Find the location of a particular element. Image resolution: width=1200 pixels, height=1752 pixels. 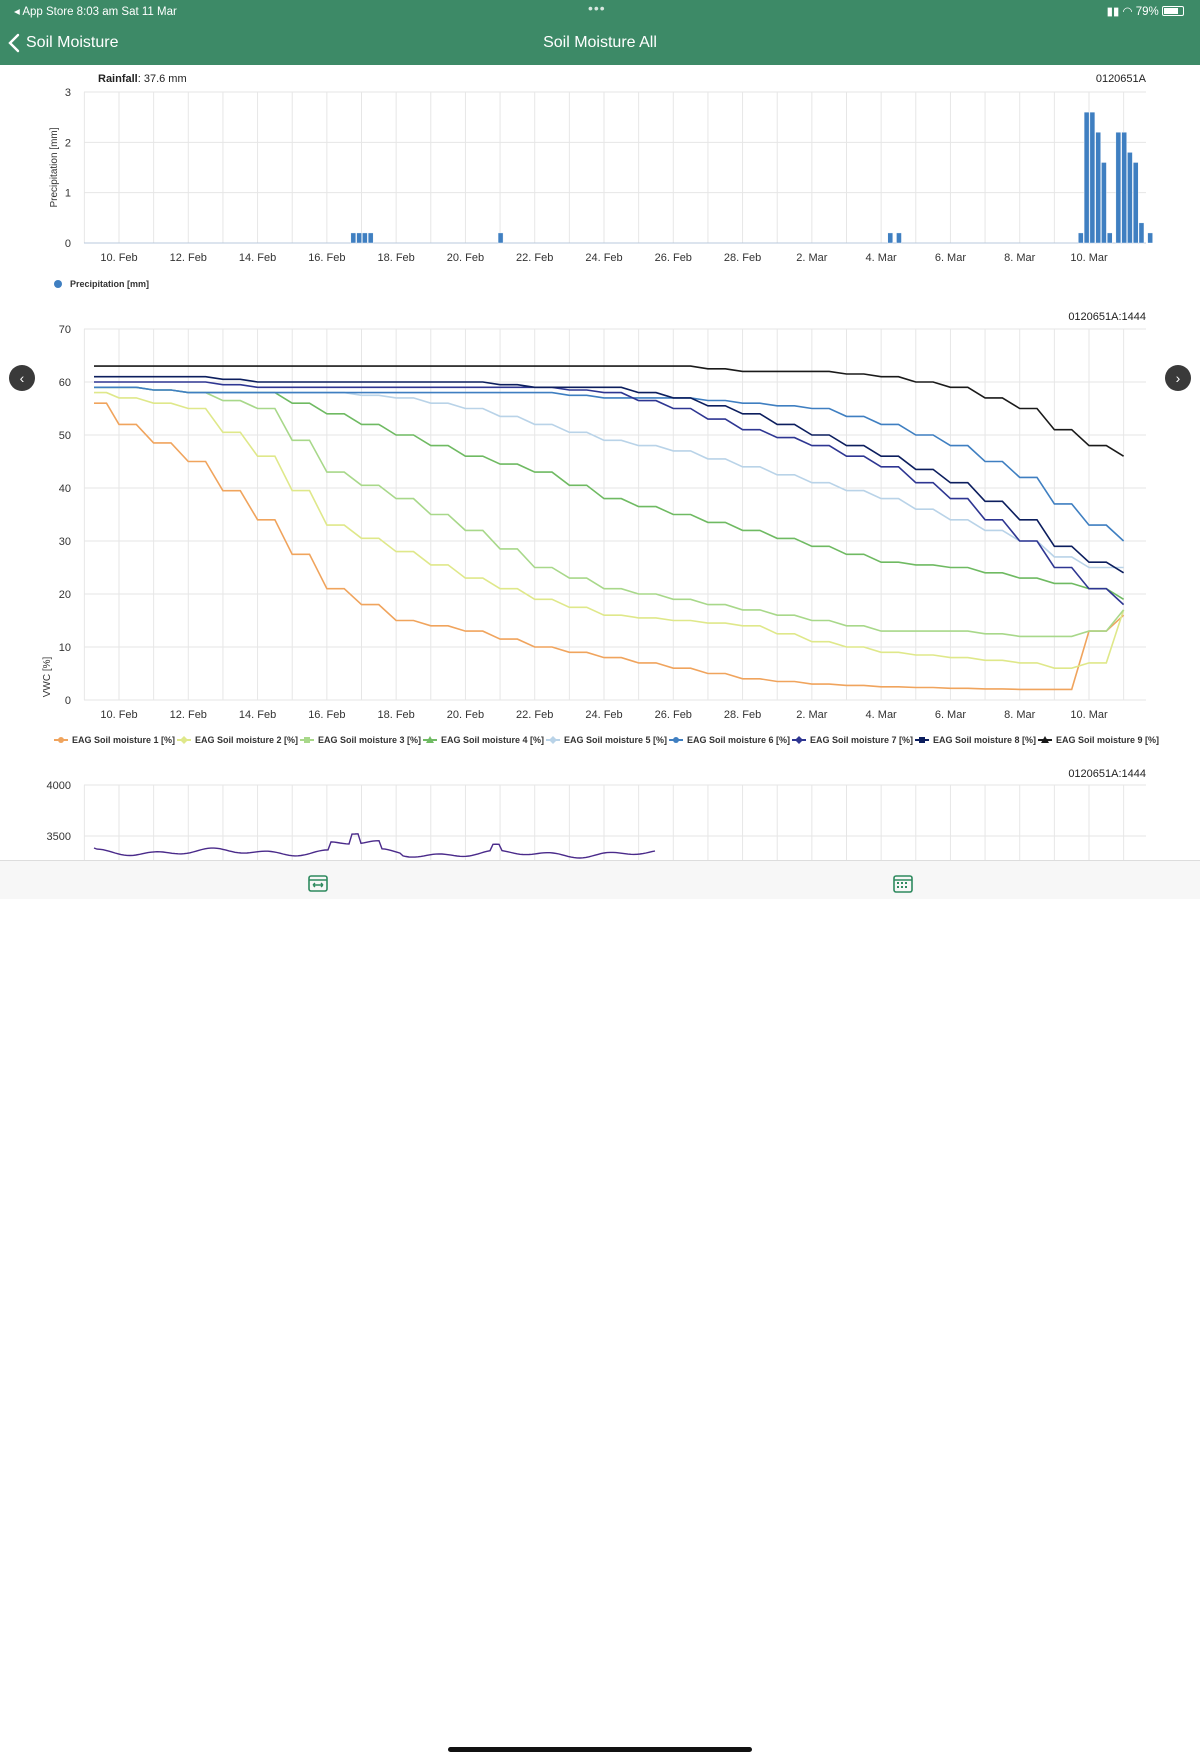

legend-label: EAG Soil moisture 2 [%] is located at coordinates (247, 740).